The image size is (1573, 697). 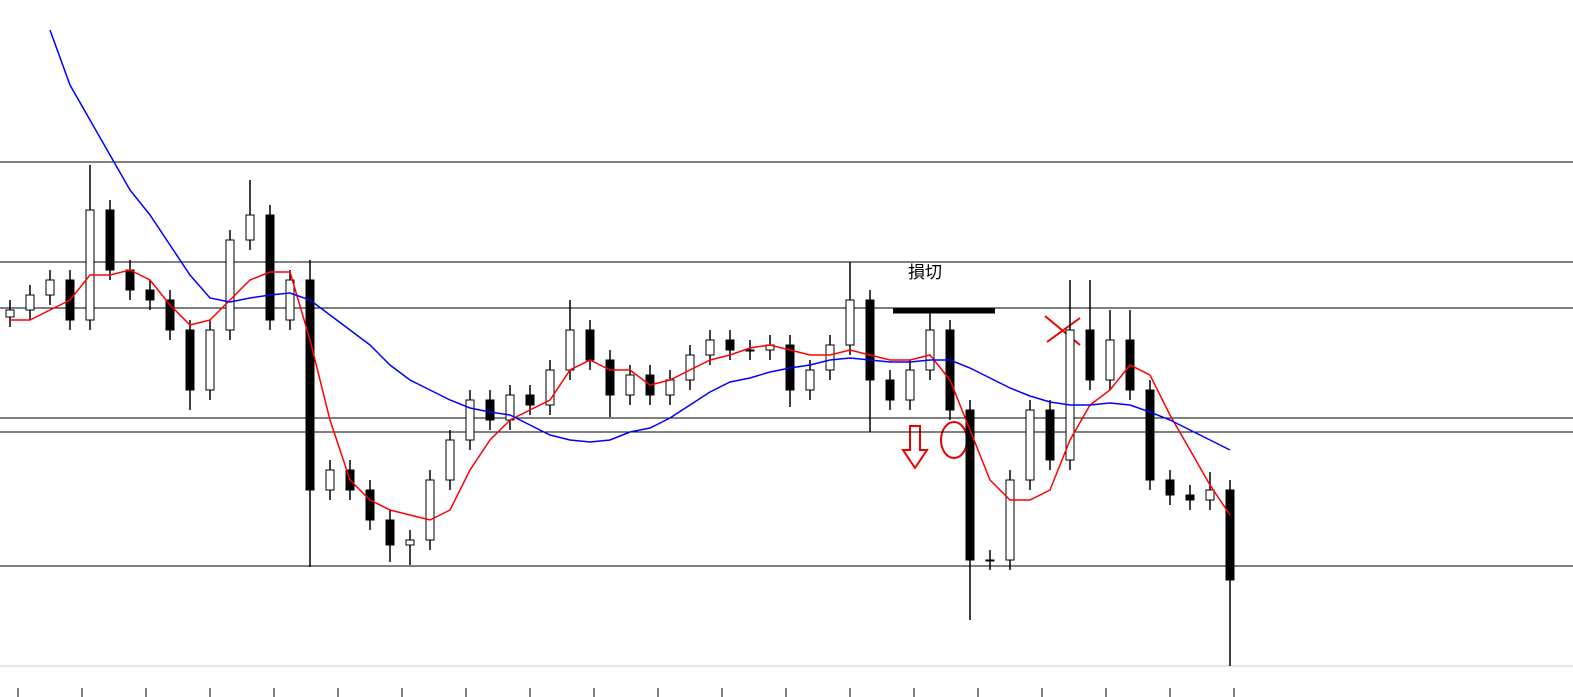 What do you see at coordinates (915, 447) in the screenshot?
I see `down-arrow` at bounding box center [915, 447].